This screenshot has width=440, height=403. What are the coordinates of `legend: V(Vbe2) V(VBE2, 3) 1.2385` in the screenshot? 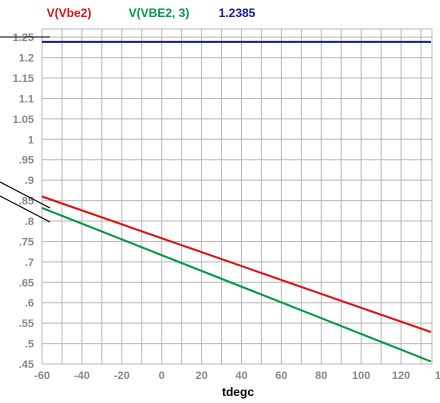 It's located at (151, 13).